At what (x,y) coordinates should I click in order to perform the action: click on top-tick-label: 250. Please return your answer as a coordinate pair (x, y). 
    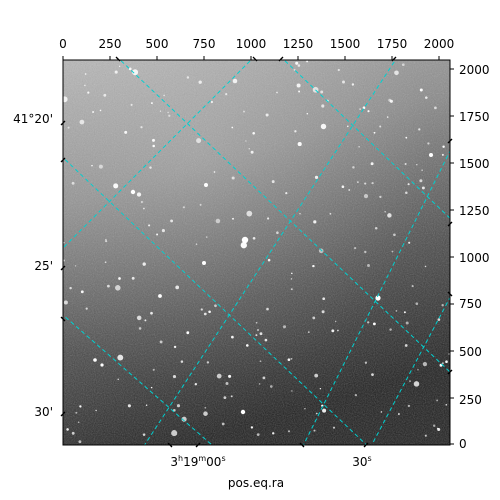
    Looking at the image, I should click on (110, 44).